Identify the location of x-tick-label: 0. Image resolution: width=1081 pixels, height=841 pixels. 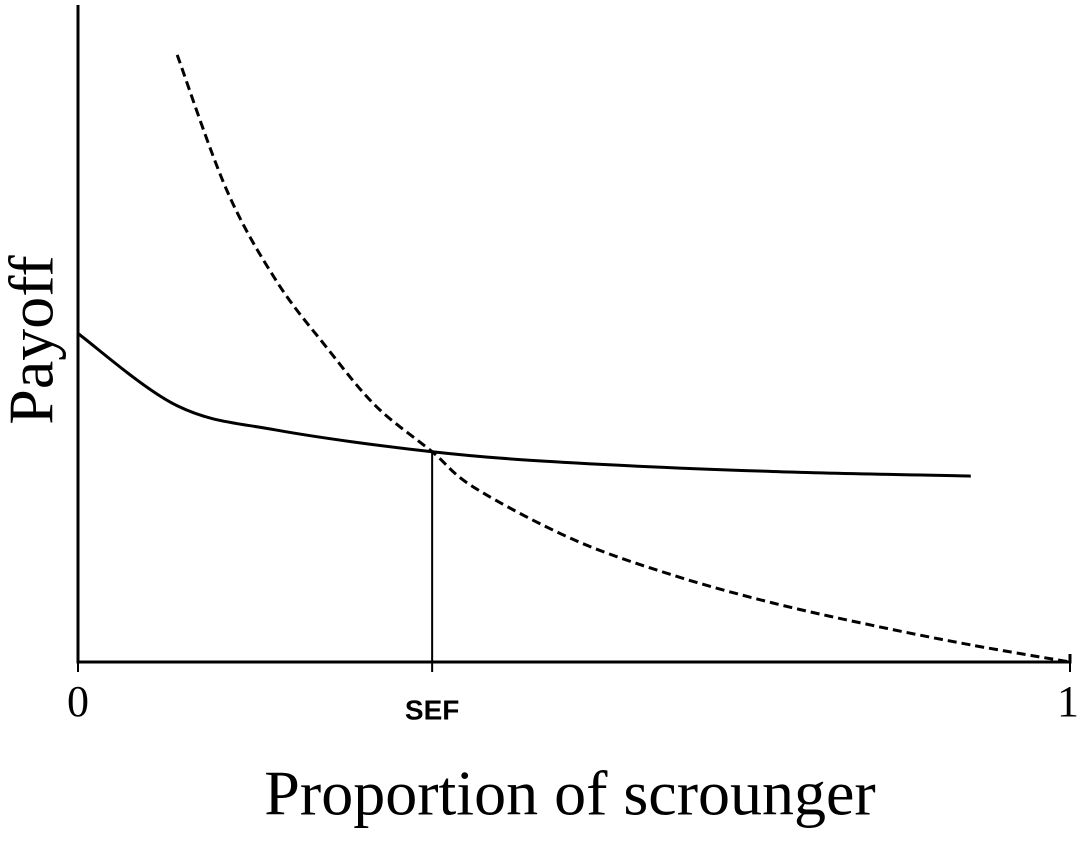
(78, 701).